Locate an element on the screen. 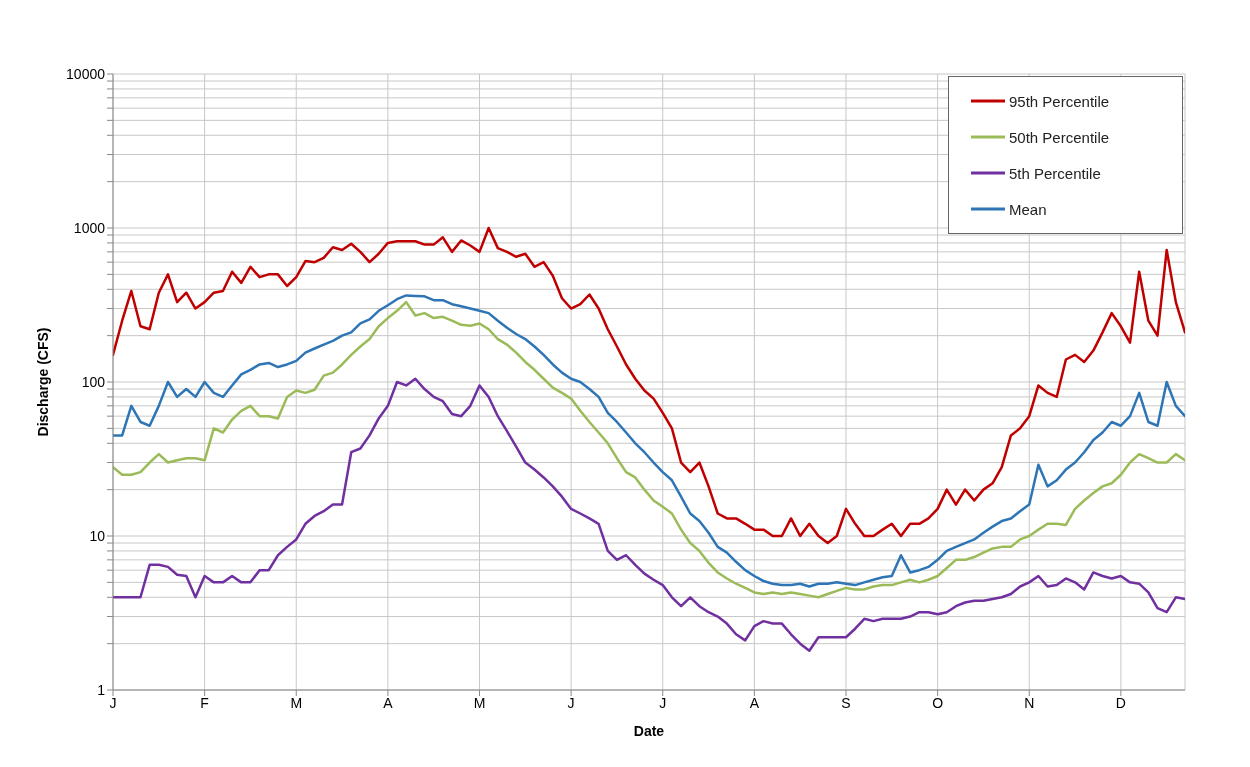  legend-label: 95th Percentile is located at coordinates (1059, 101).